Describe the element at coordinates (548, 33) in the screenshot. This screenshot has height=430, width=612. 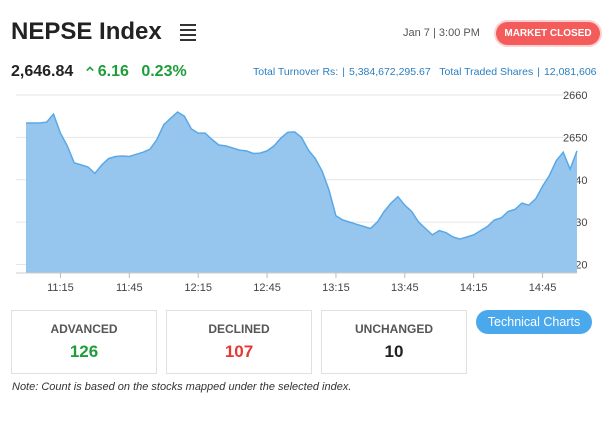
I see `market-status-badge: MARKET CLOSED` at that location.